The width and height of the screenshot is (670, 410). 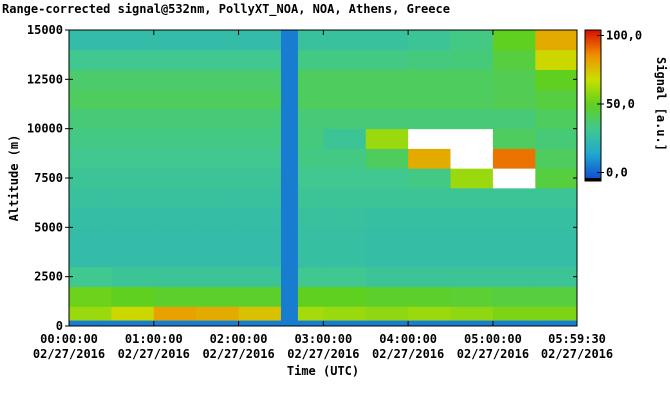 I want to click on x-tick-label: 04:00:00, so click(x=408, y=339).